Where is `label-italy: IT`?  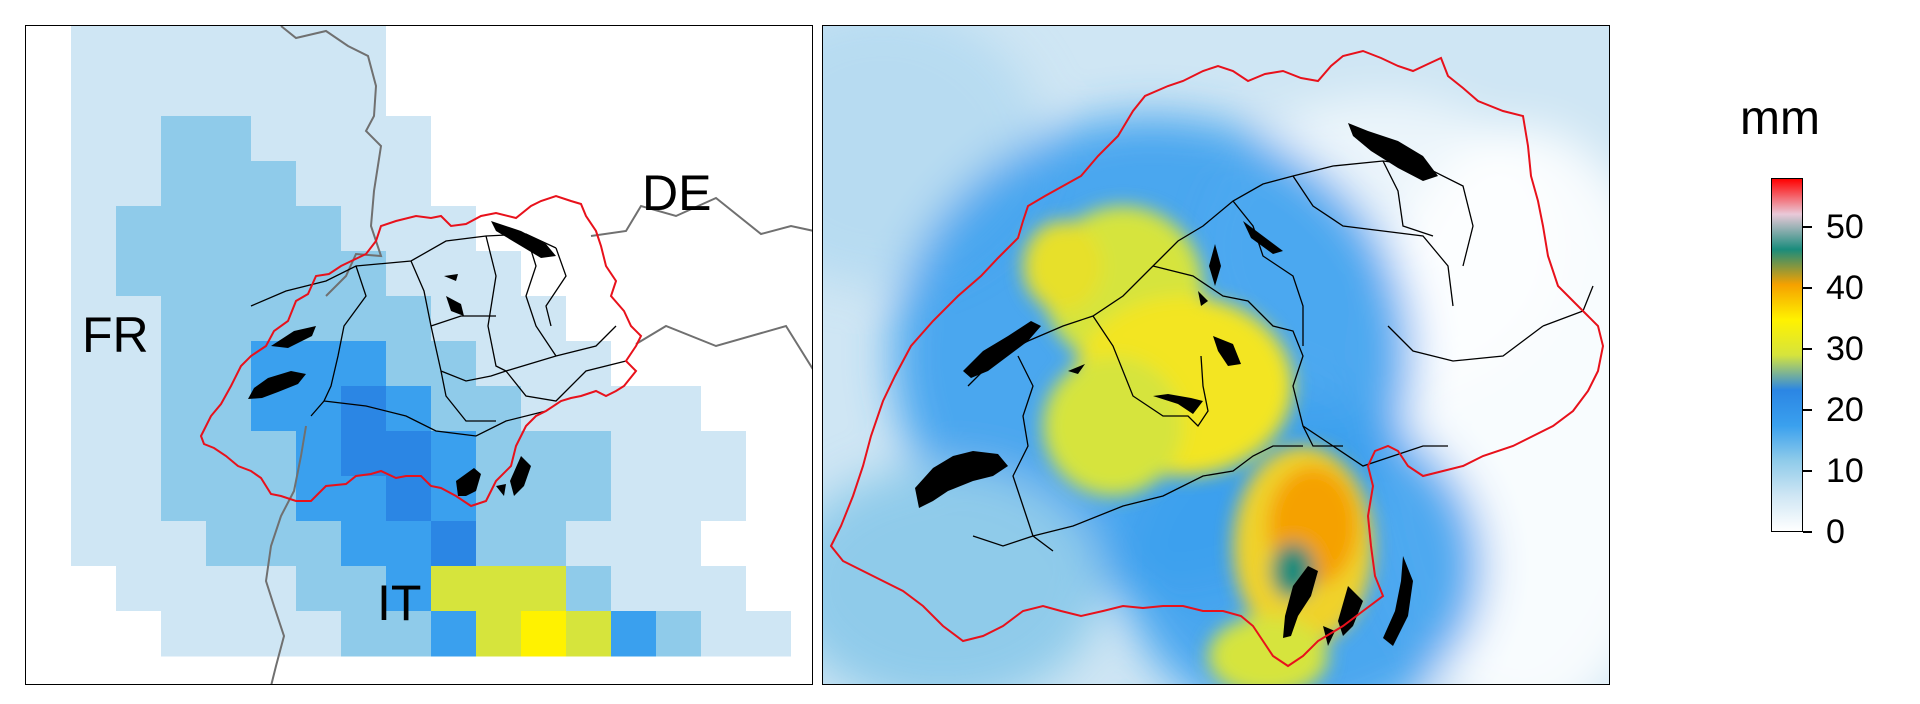 label-italy: IT is located at coordinates (399, 603).